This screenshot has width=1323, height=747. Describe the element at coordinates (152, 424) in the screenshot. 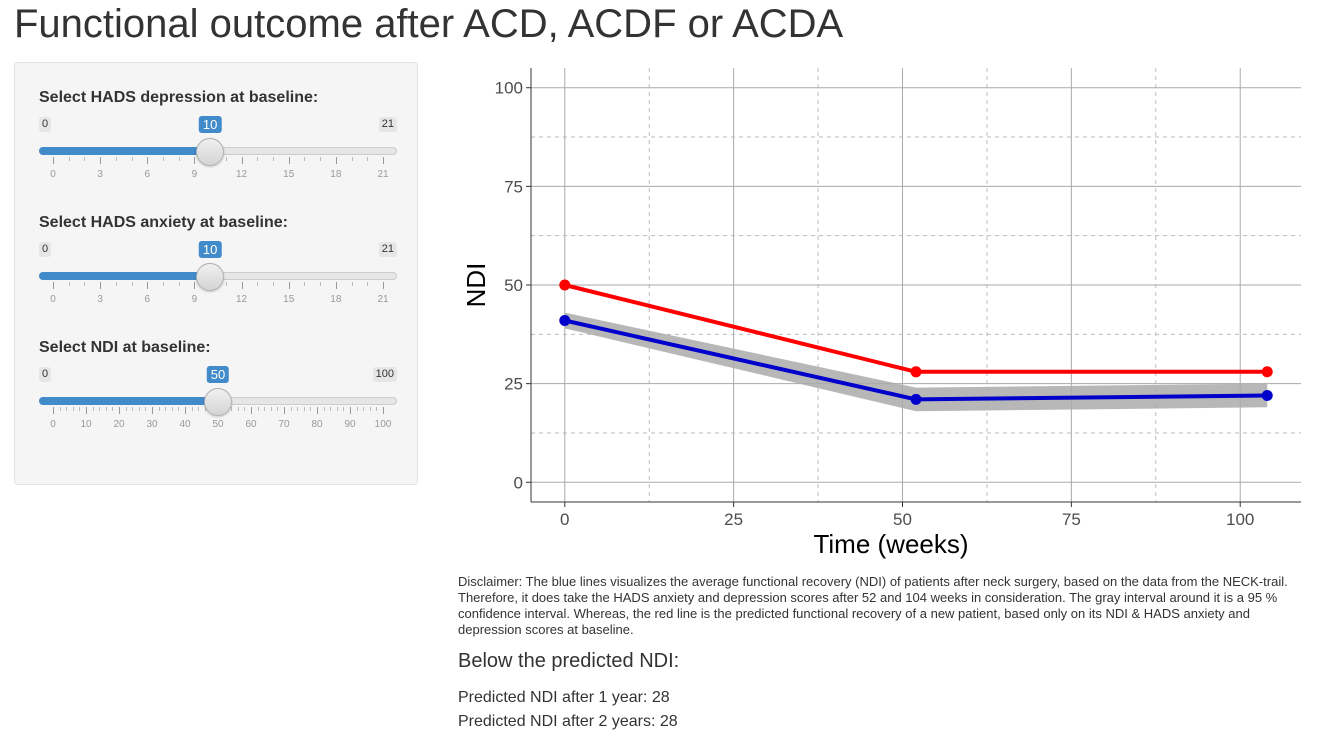

I see `slider-tick-label: 30` at that location.